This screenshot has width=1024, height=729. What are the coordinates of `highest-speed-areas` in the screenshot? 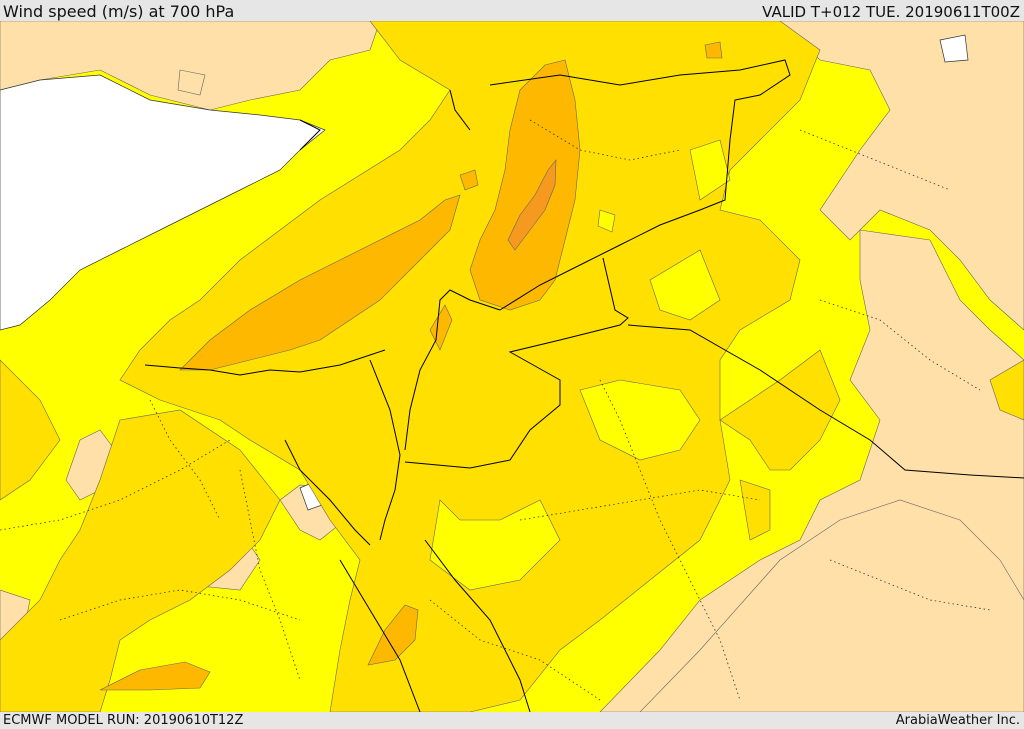 It's located at (532, 205).